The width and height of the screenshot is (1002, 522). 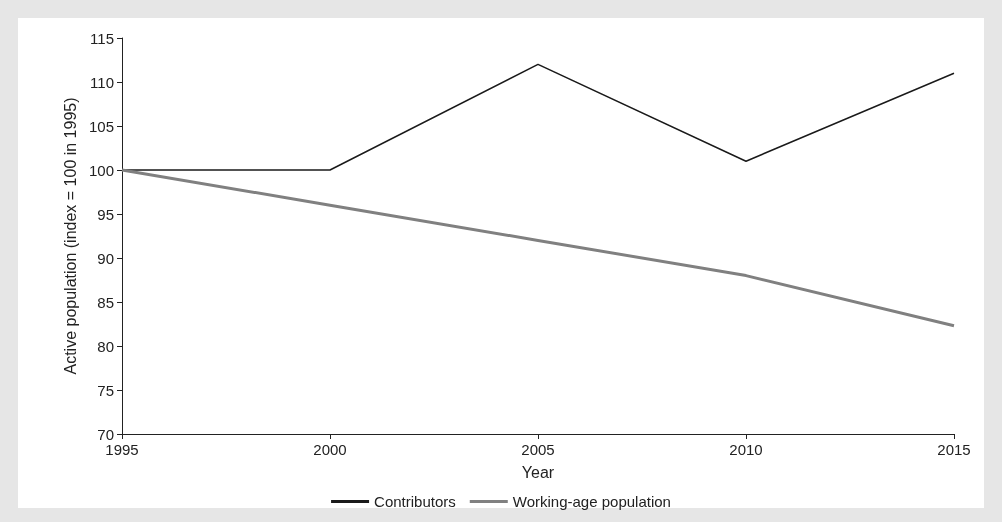 What do you see at coordinates (105, 258) in the screenshot?
I see `y-tick-label: 90` at bounding box center [105, 258].